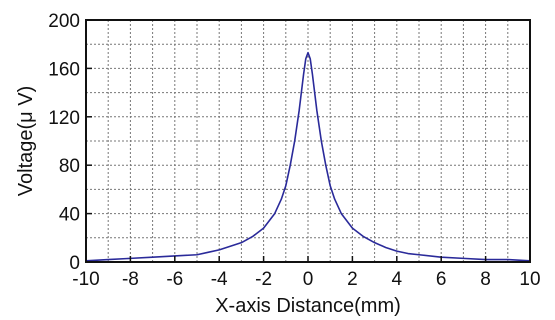 The width and height of the screenshot is (555, 320). What do you see at coordinates (397, 279) in the screenshot?
I see `x-tick-label: 4` at bounding box center [397, 279].